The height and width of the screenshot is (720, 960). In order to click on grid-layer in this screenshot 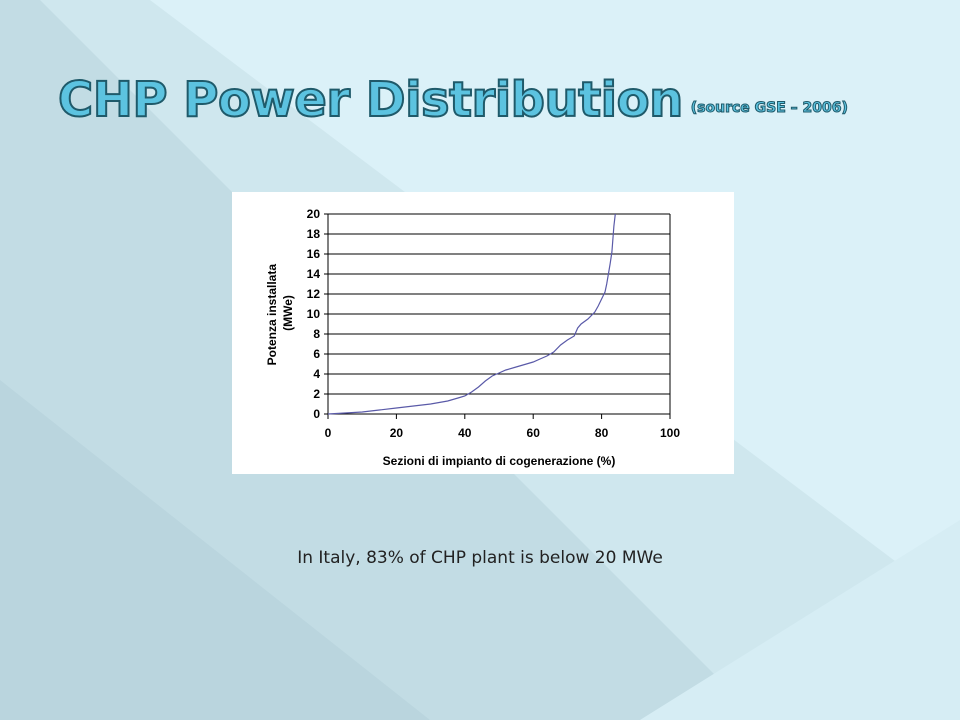, I will do `click(499, 314)`.